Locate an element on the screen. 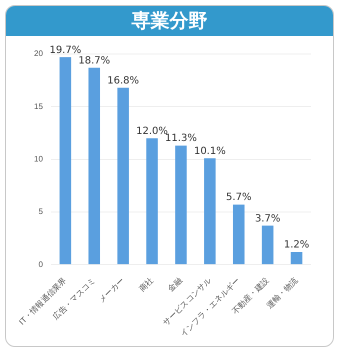 This screenshot has height=354, width=339. y-tick-label: 0 is located at coordinates (41, 264).